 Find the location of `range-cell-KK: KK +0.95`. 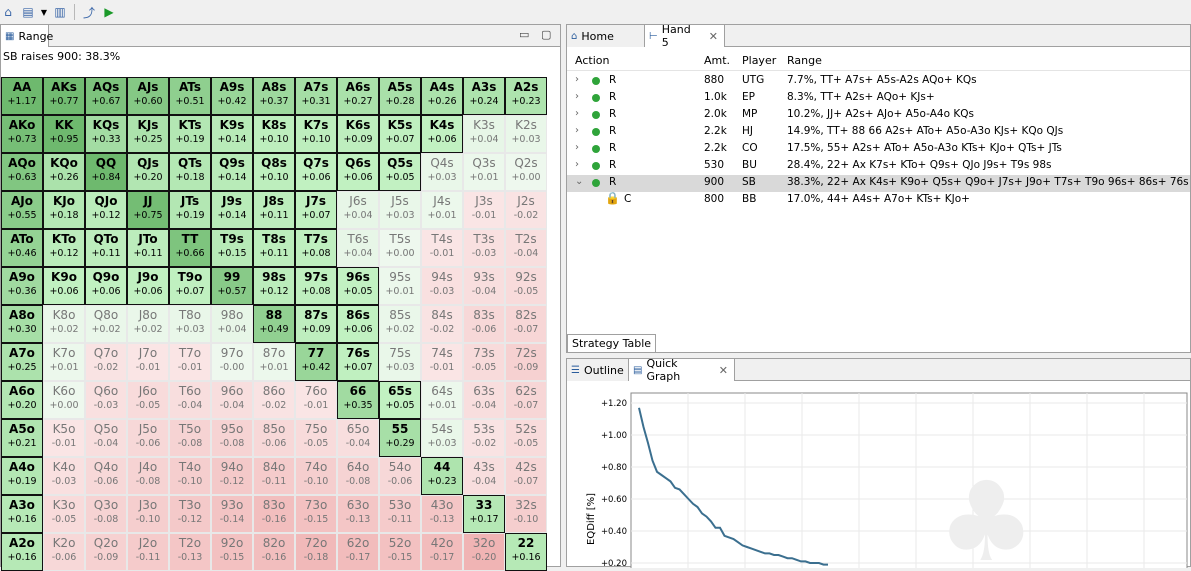

range-cell-KK: KK +0.95 is located at coordinates (64, 134).